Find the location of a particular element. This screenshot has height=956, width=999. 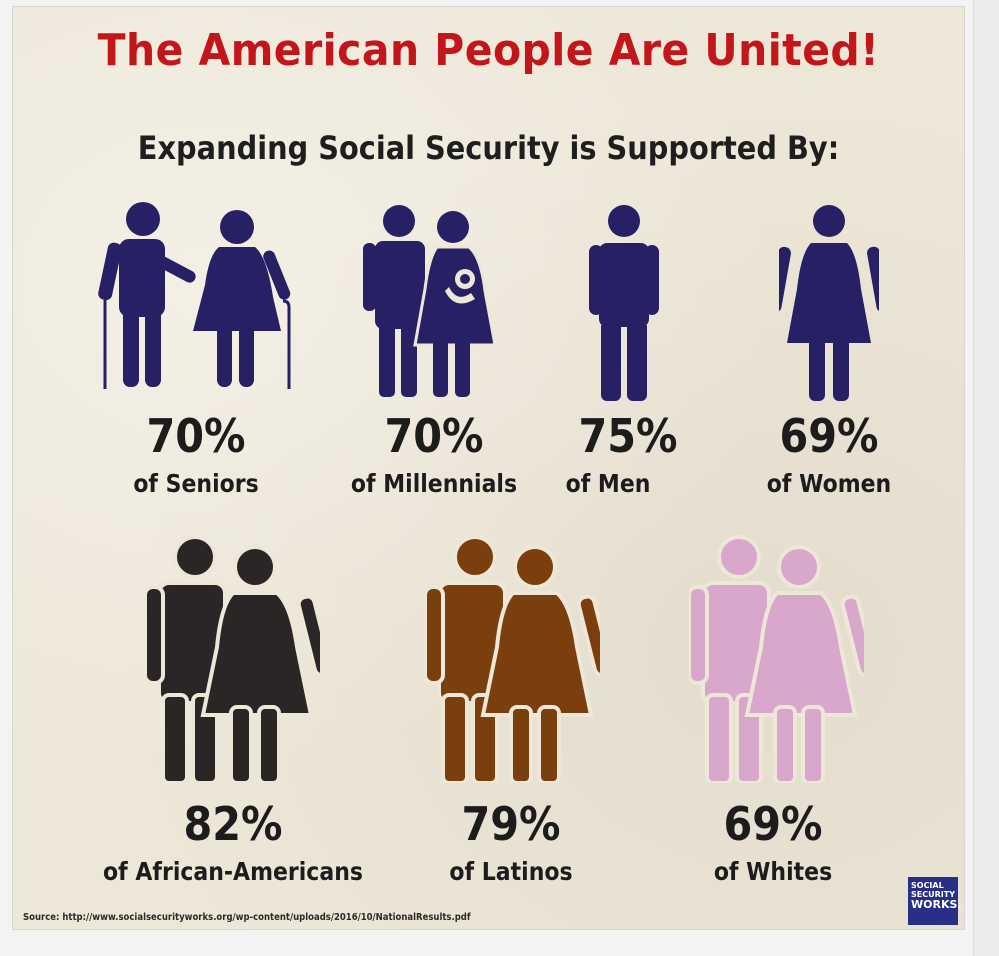

men-label: of Men is located at coordinates (608, 483).